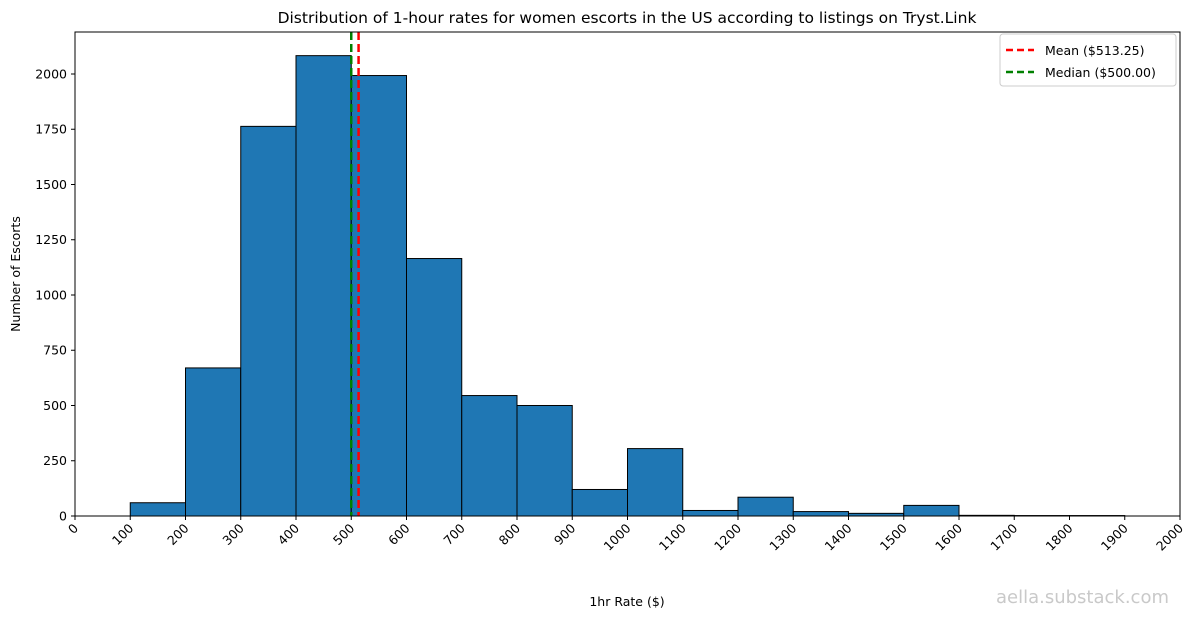 This screenshot has width=1189, height=622. I want to click on y-tick-label: 1250, so click(51, 239).